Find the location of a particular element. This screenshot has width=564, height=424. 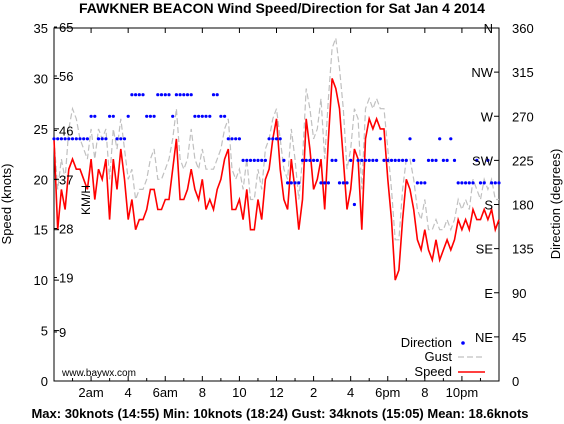

y-tick-label-right: 90 is located at coordinates (519, 293).